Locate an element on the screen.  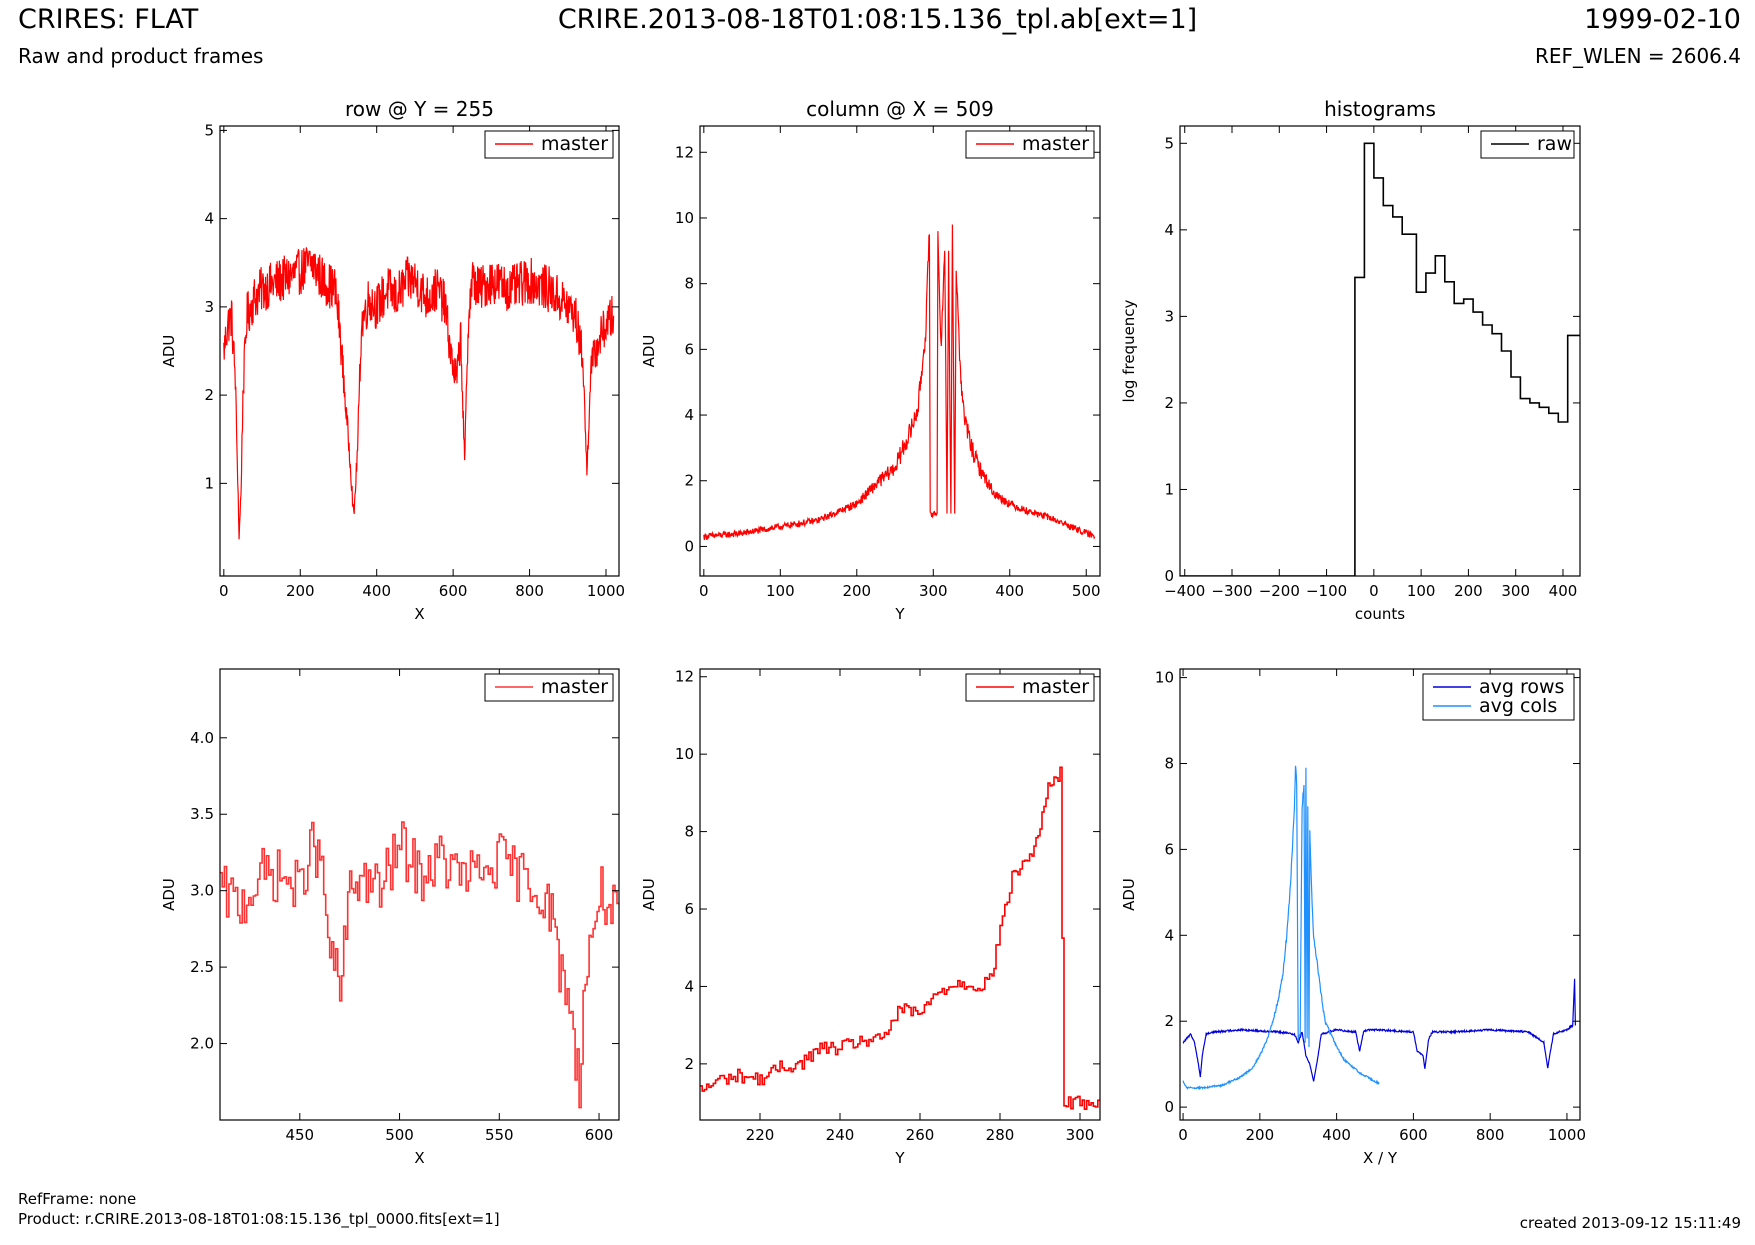
y-tick-label: 1 is located at coordinates (209, 483).